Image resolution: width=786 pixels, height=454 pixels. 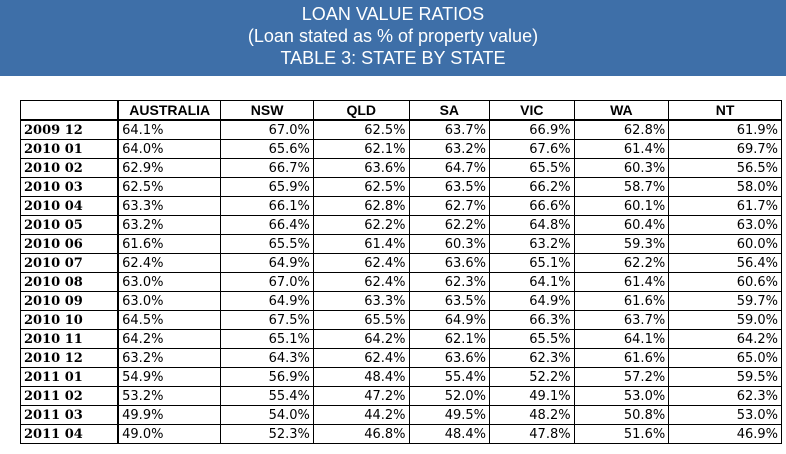 I want to click on table-cell: 63.7%, so click(x=449, y=129).